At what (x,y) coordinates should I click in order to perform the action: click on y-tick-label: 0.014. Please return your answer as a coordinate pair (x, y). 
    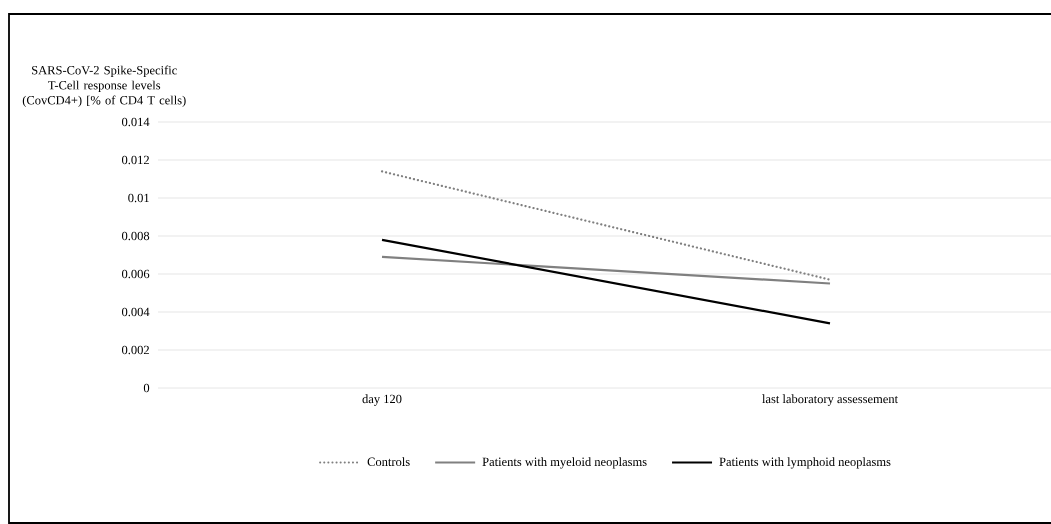
    Looking at the image, I should click on (135, 122).